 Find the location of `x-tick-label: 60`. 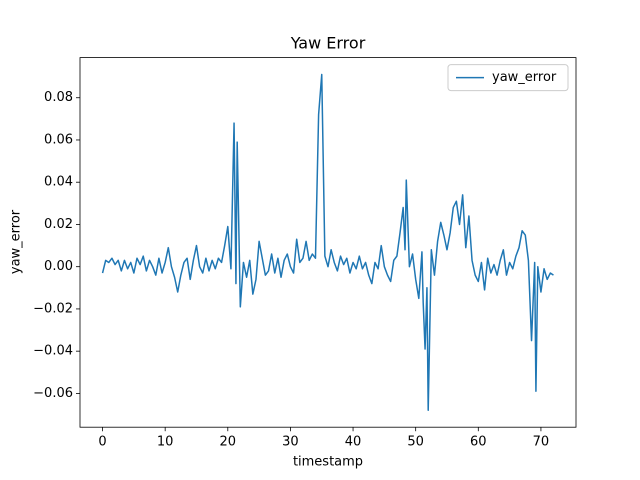

x-tick-label: 60 is located at coordinates (478, 442).